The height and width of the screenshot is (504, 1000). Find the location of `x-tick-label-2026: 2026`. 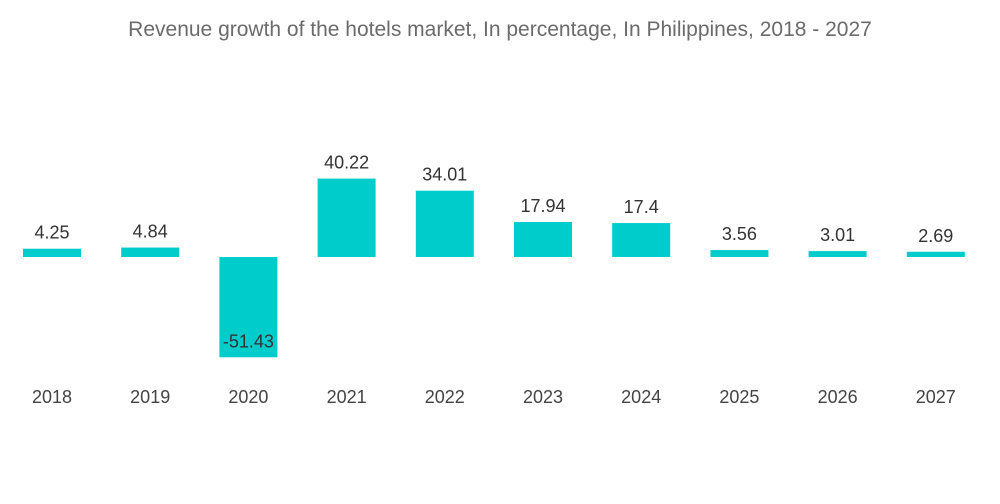

x-tick-label-2026: 2026 is located at coordinates (838, 397).